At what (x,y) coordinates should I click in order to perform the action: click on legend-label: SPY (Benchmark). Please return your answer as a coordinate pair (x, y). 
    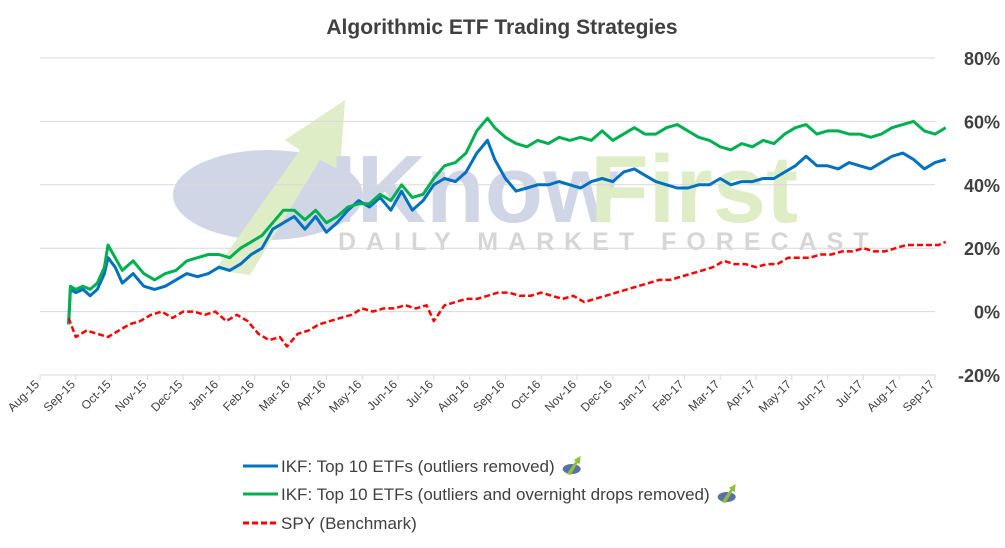
    Looking at the image, I should click on (349, 523).